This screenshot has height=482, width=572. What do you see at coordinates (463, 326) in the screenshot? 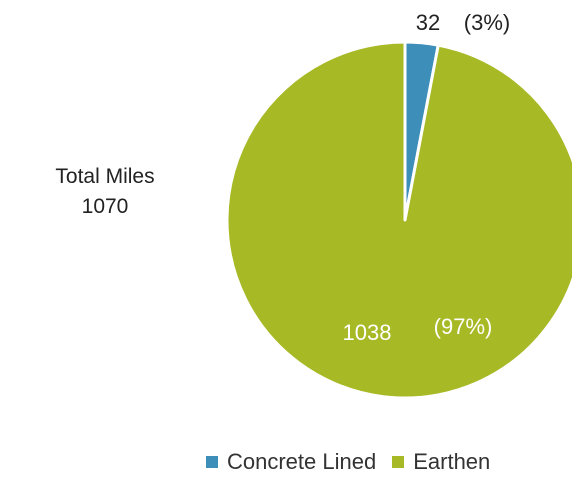
I see `slice-percent-label: (97%)` at bounding box center [463, 326].